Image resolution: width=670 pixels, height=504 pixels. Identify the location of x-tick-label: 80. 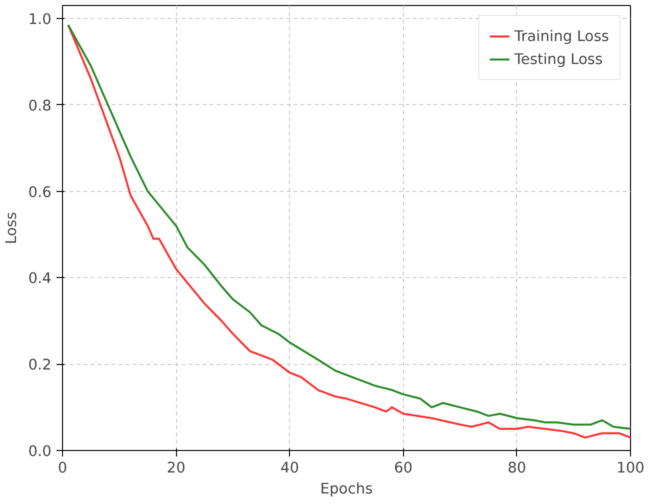
(517, 468).